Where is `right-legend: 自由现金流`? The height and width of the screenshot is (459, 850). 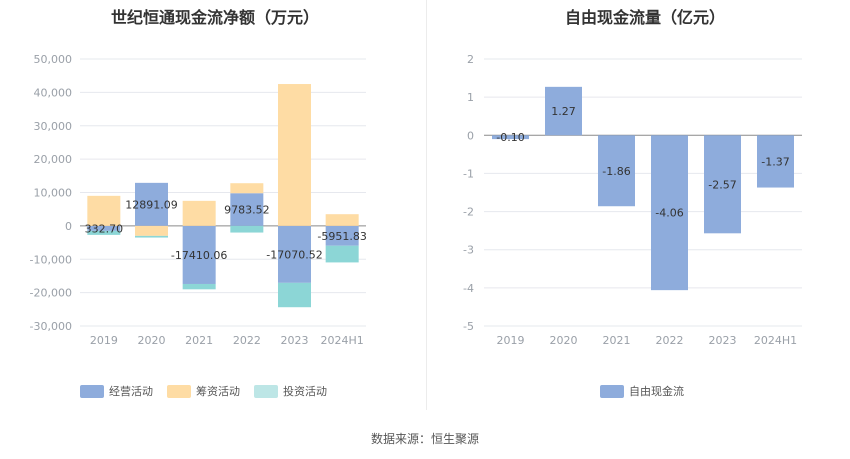 right-legend: 自由现金流 is located at coordinates (642, 391).